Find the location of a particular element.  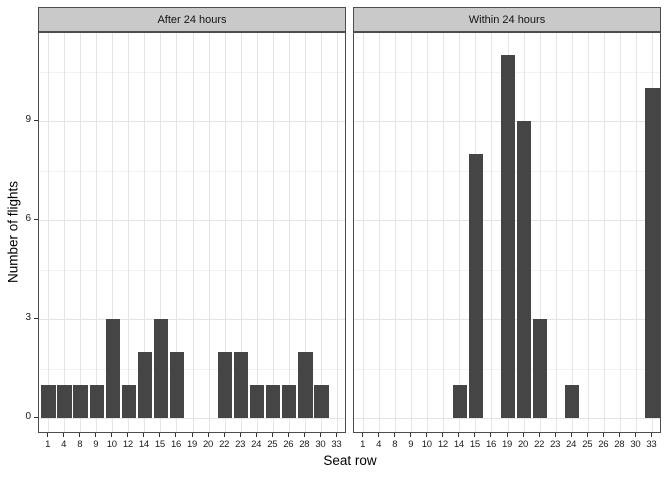

facet-strip-label: After 24 hours is located at coordinates (192, 19).